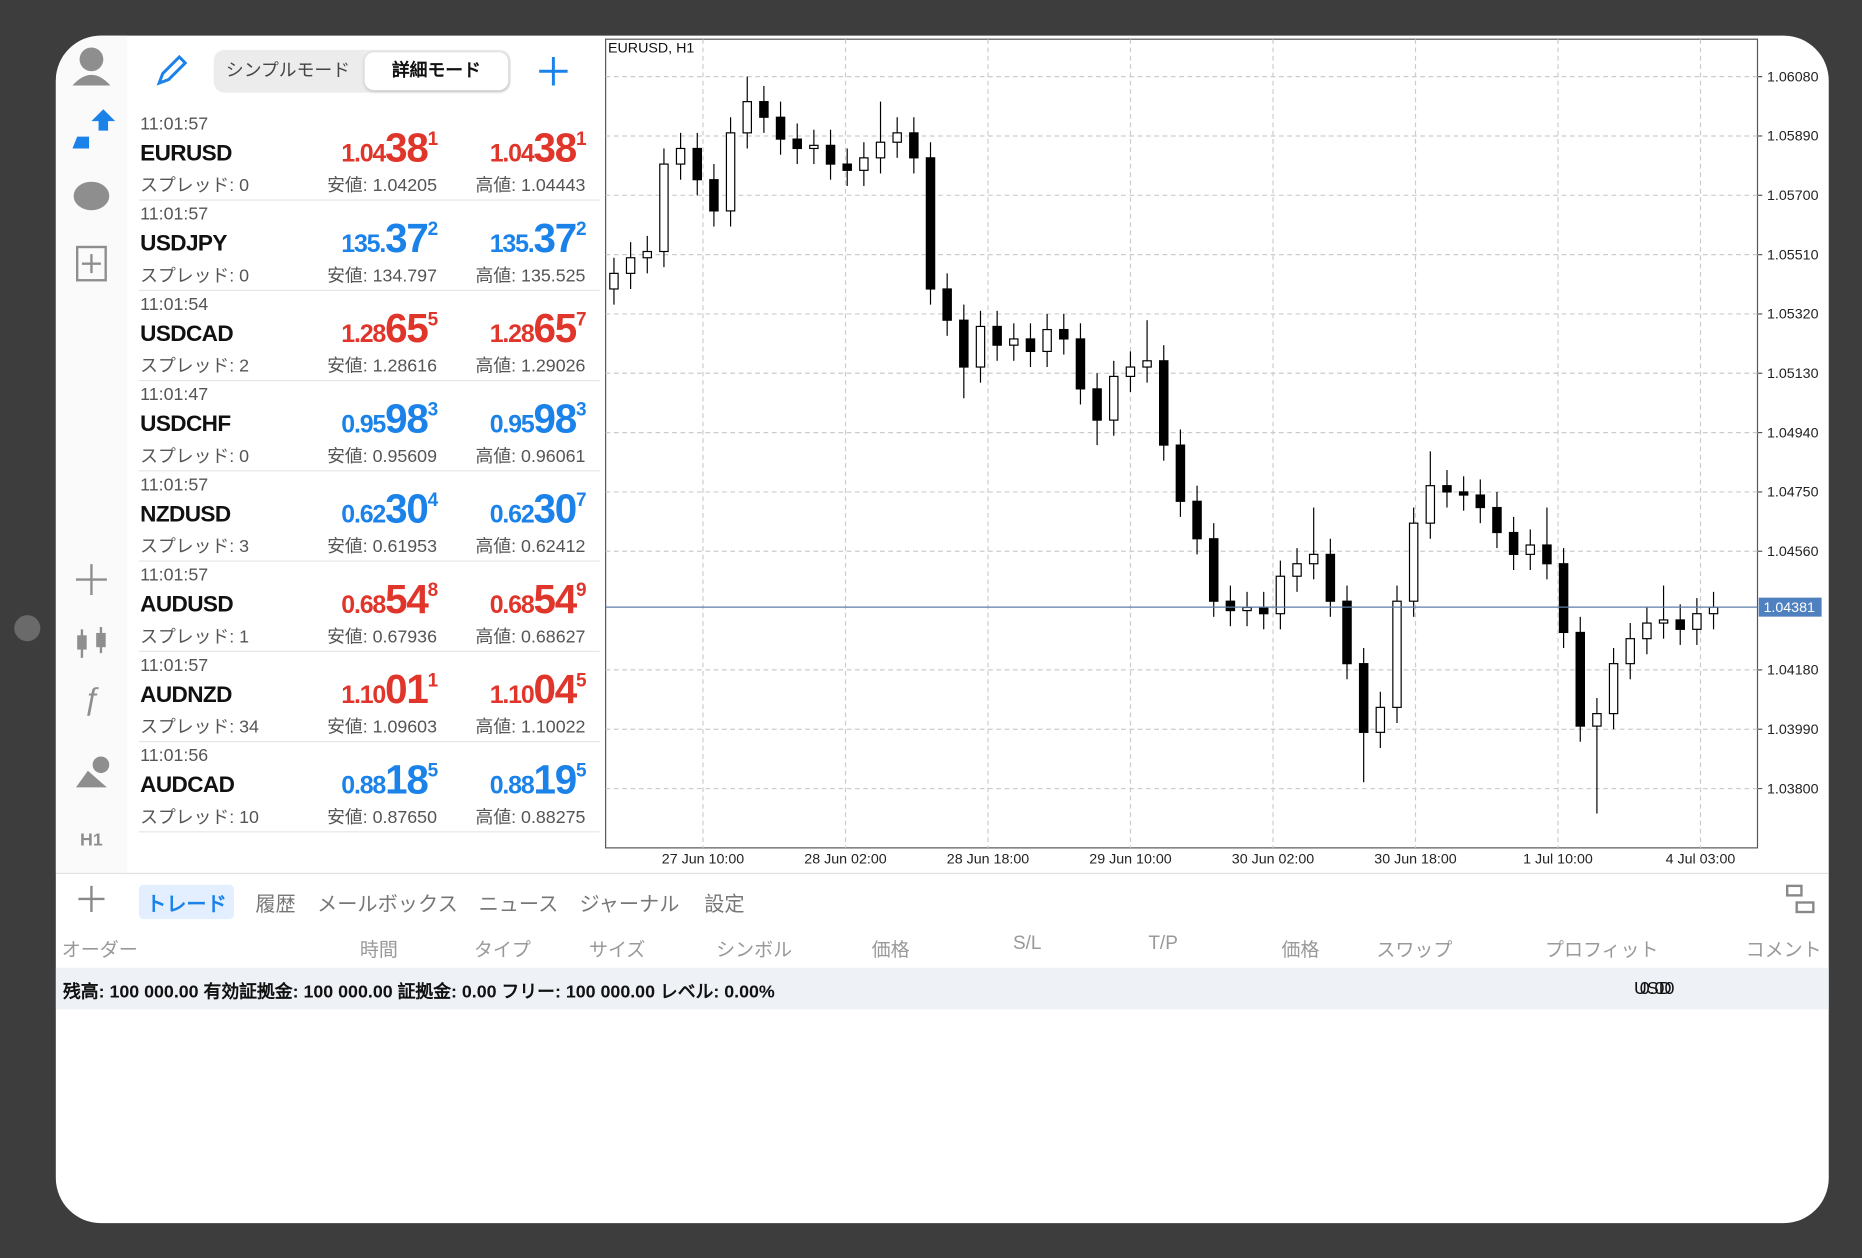  Describe the element at coordinates (387, 904) in the screenshot. I see `terminal-tab: メールボックス` at that location.